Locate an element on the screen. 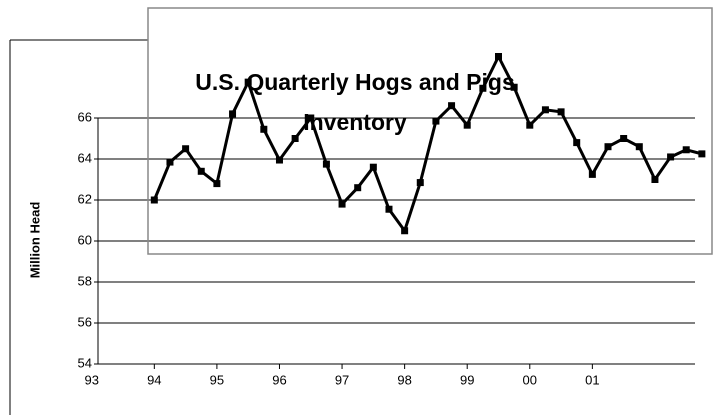 Image resolution: width=713 pixels, height=415 pixels. x-tick-label: 94 is located at coordinates (154, 379).